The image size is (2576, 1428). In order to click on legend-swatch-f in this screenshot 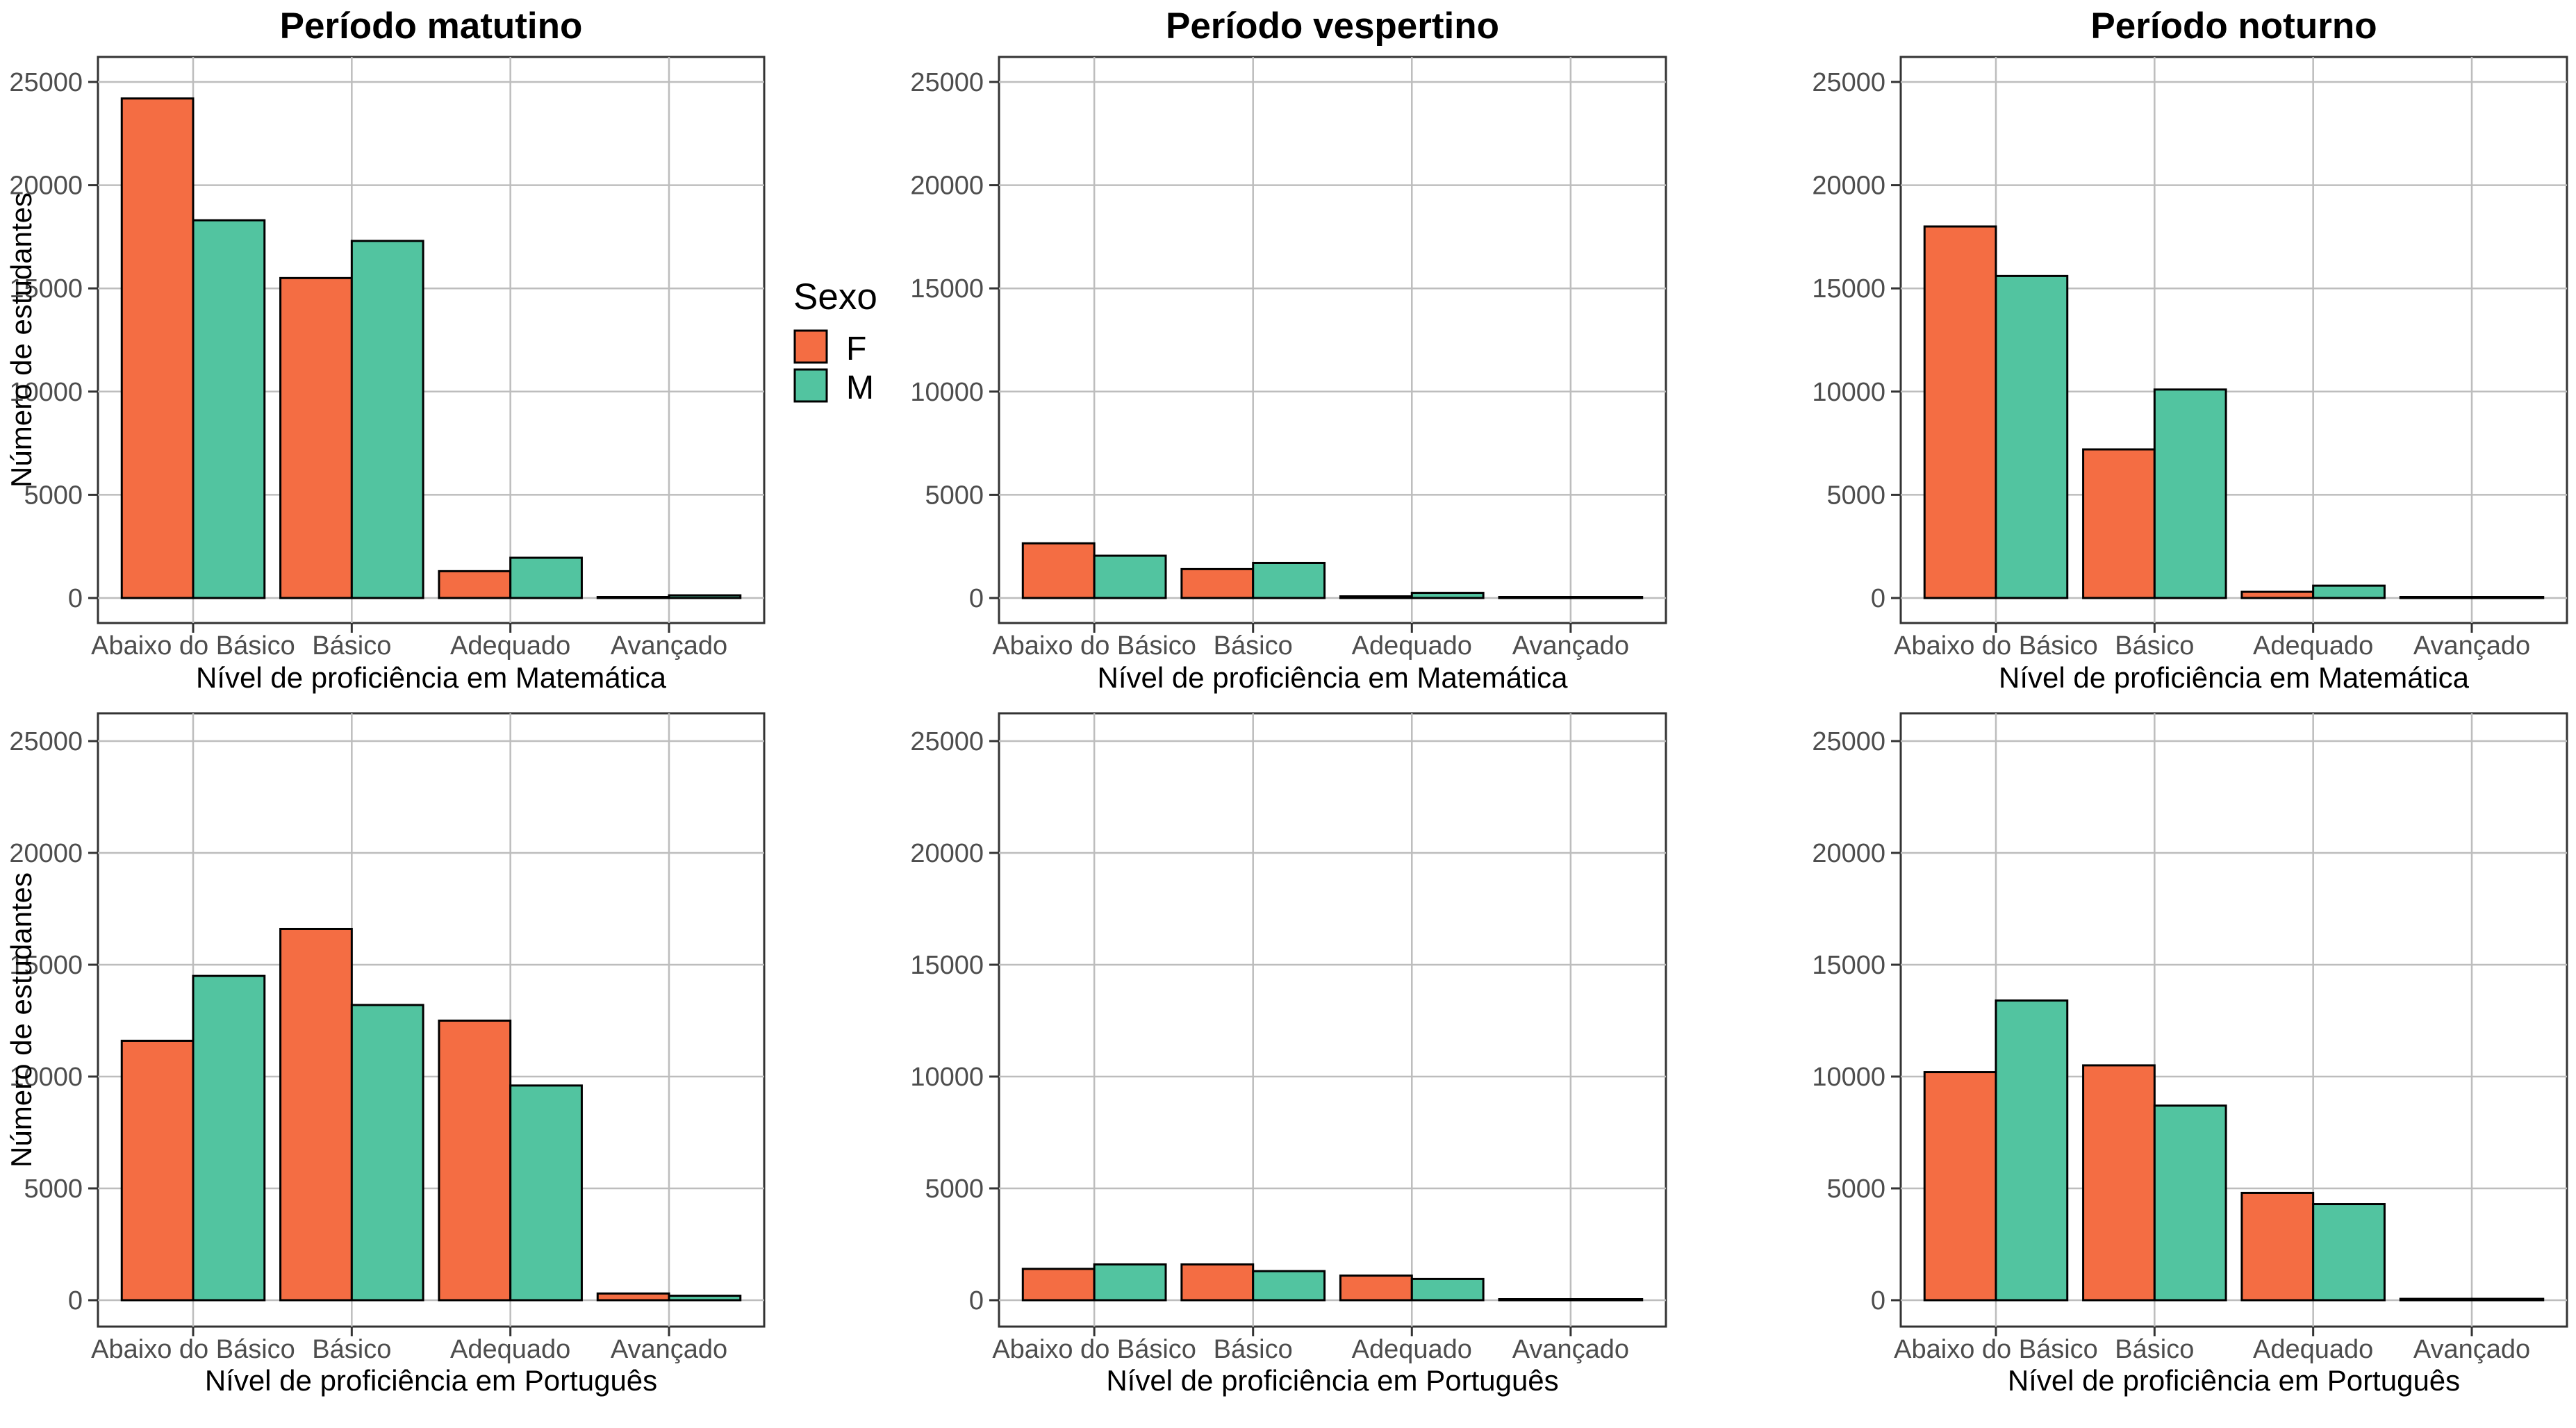, I will do `click(811, 346)`.